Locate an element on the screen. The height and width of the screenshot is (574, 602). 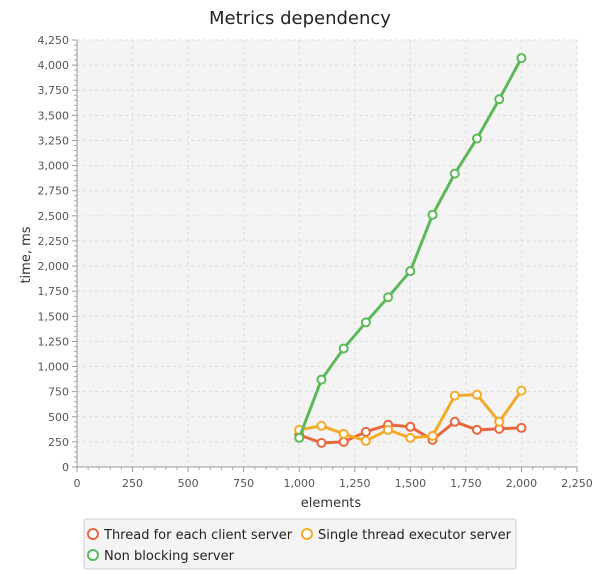
legend-box is located at coordinates (300, 544).